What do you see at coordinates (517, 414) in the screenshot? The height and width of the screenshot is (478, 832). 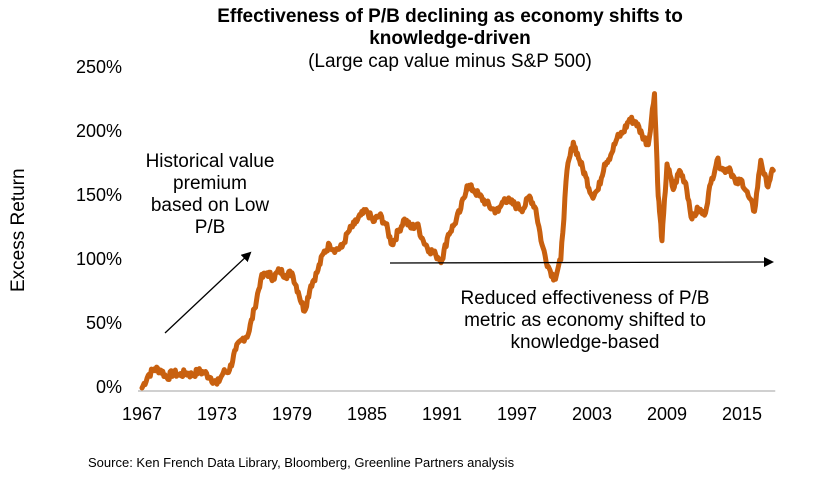 I see `x-tick-label: 1997` at bounding box center [517, 414].